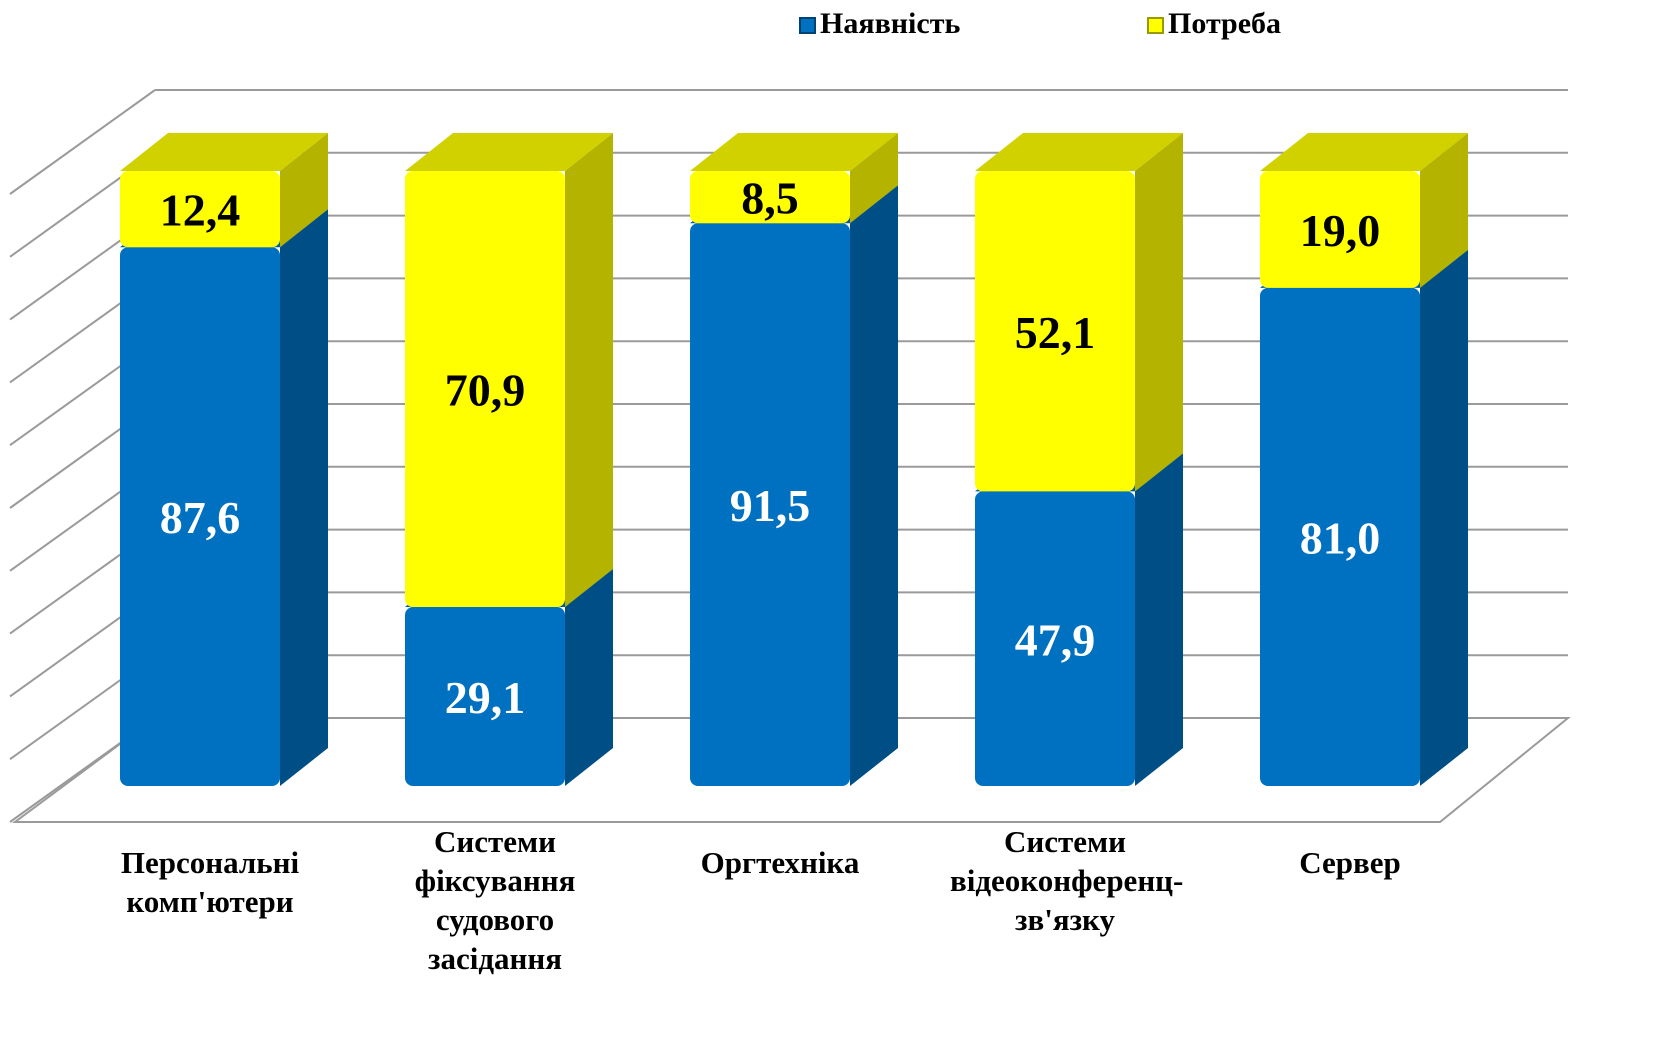 The height and width of the screenshot is (1038, 1659). I want to click on value-label: 81,0, so click(1340, 537).